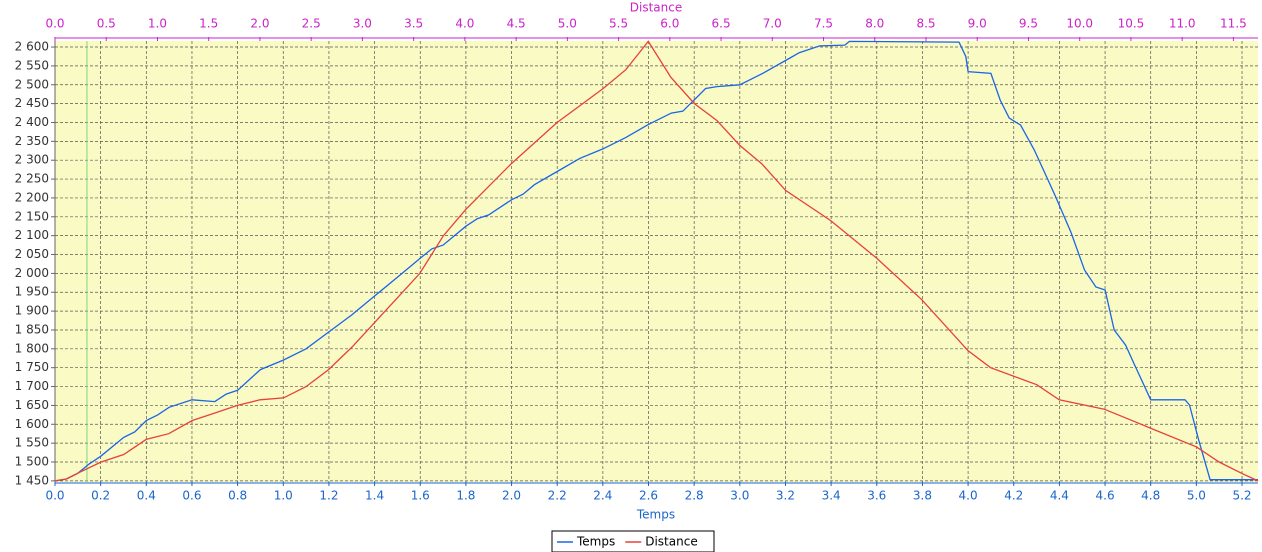  What do you see at coordinates (237, 496) in the screenshot?
I see `x-tick-label: 0.8` at bounding box center [237, 496].